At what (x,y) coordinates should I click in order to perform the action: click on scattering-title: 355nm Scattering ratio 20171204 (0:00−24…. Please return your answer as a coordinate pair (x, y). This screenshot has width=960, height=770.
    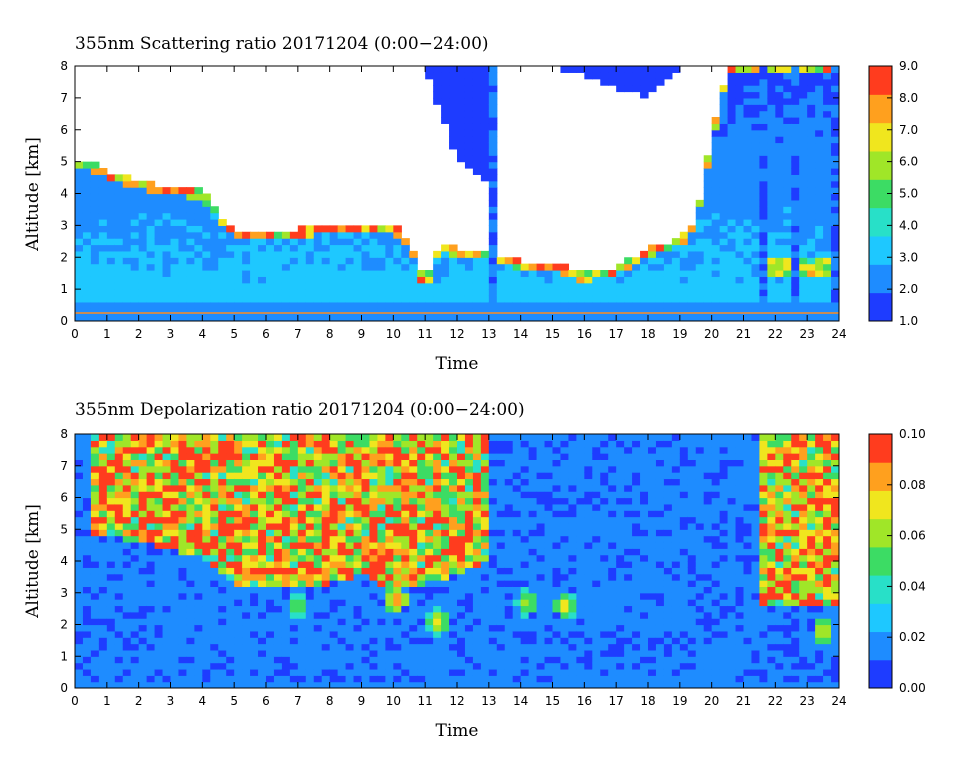
    Looking at the image, I should click on (282, 44).